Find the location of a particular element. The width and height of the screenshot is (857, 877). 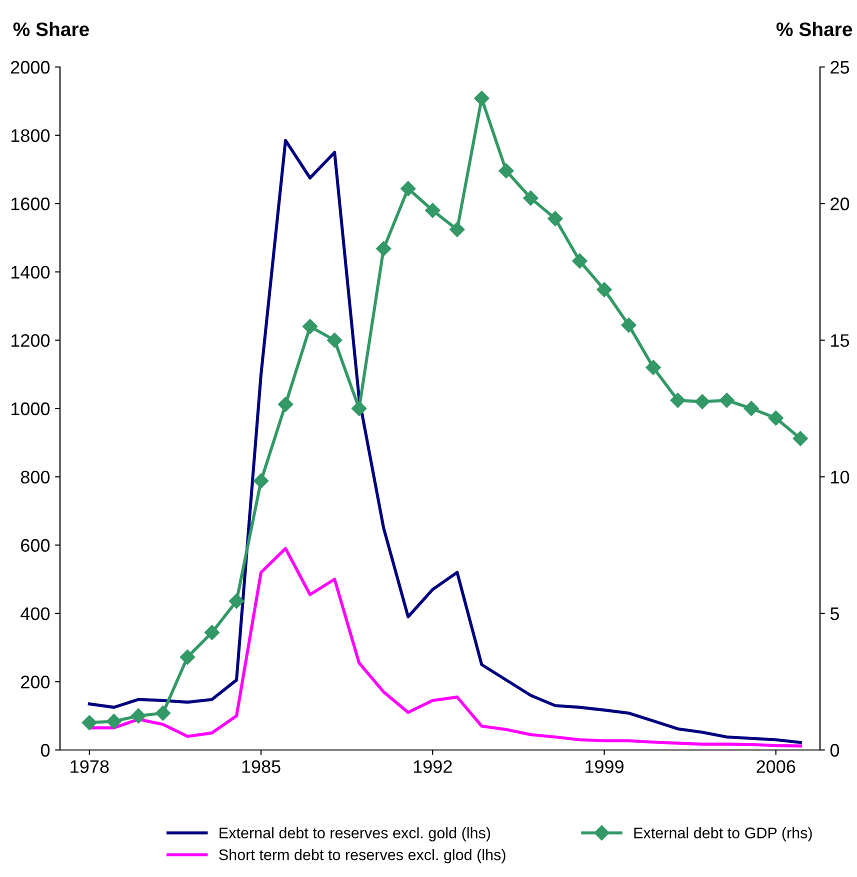

y-tick-label: 1600 is located at coordinates (30, 204).